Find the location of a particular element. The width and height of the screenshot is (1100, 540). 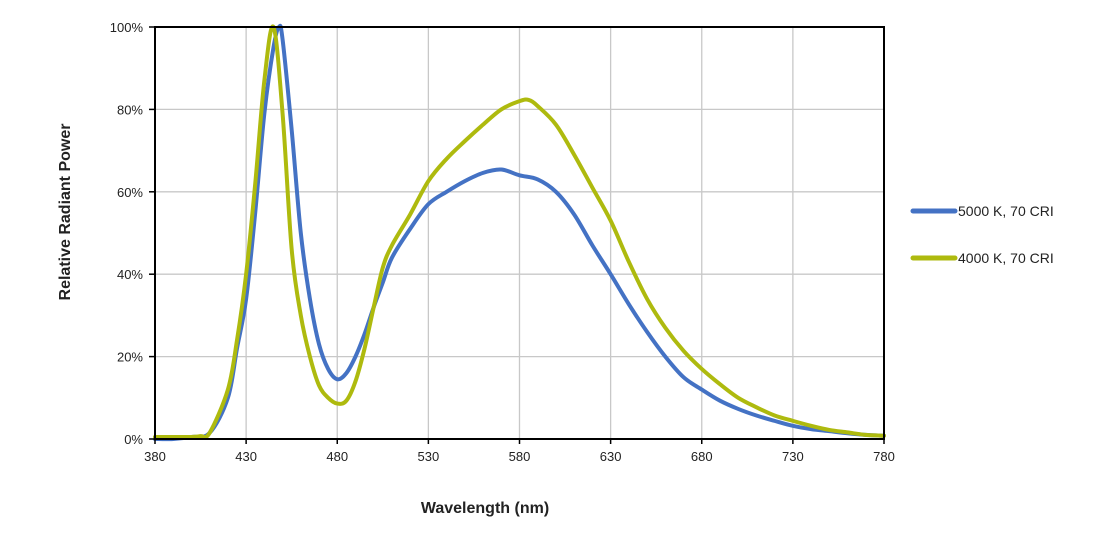

x-tick-label: 730 is located at coordinates (793, 456).